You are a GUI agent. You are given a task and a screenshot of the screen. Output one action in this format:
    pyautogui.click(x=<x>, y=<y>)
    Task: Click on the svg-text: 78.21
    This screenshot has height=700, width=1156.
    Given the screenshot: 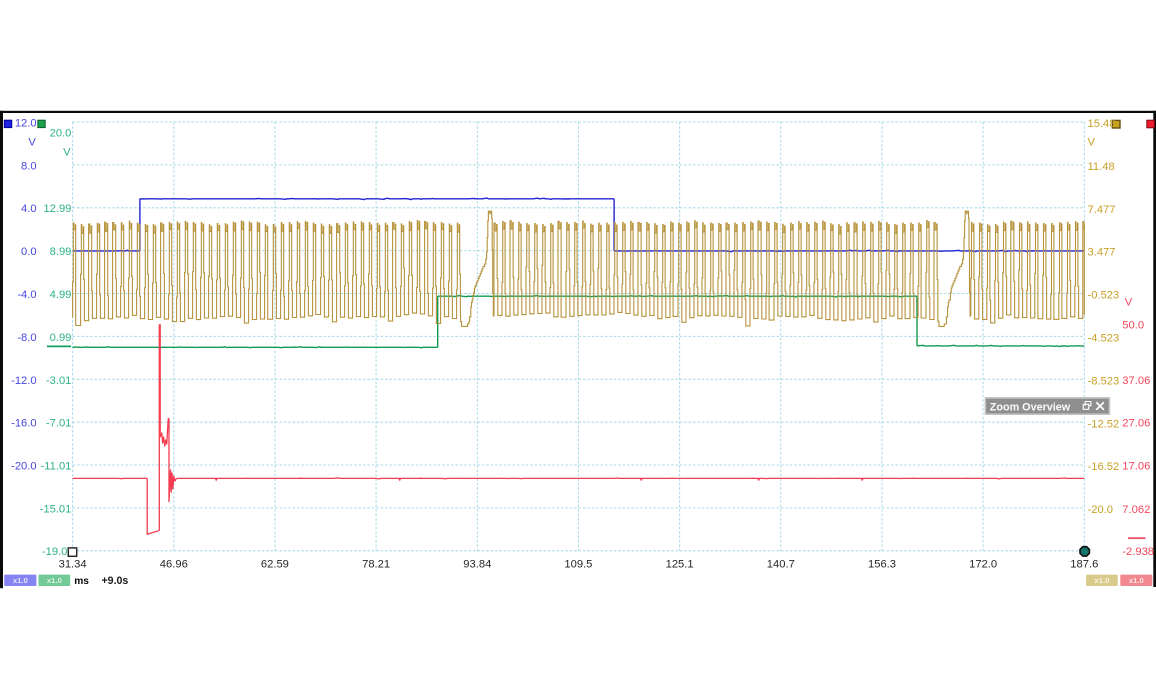 What is the action you would take?
    pyautogui.click(x=376, y=565)
    